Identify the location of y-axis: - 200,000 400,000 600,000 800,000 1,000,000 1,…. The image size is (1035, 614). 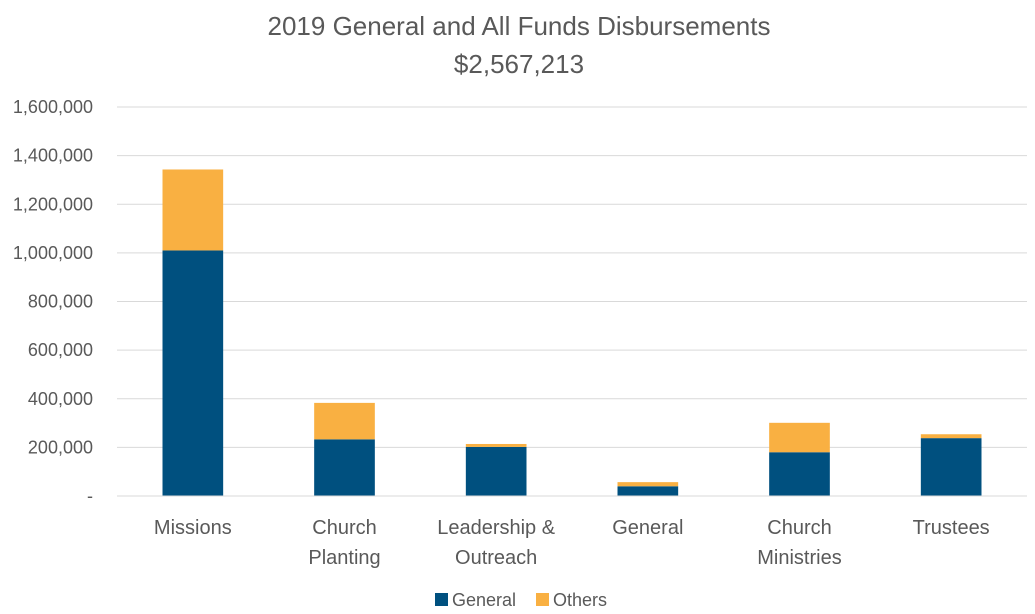
(53, 301).